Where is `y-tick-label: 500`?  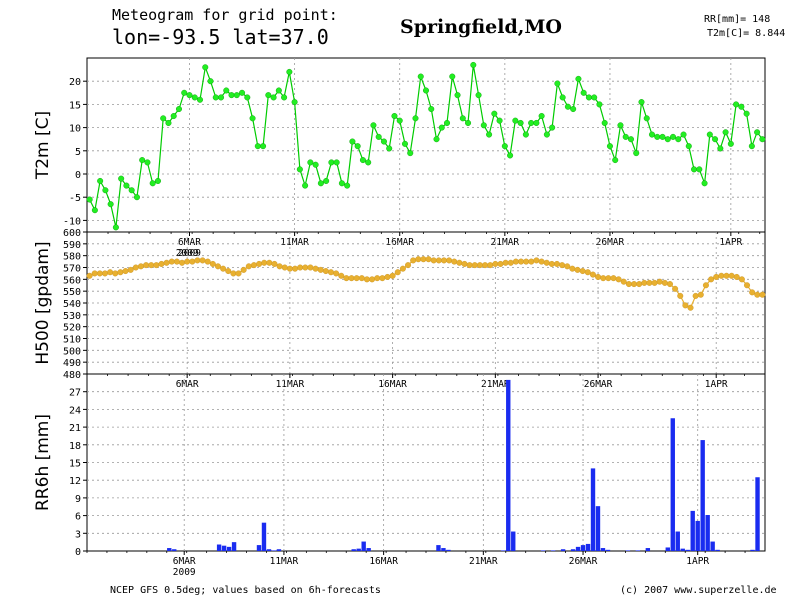
y-tick-label: 500 is located at coordinates (72, 351).